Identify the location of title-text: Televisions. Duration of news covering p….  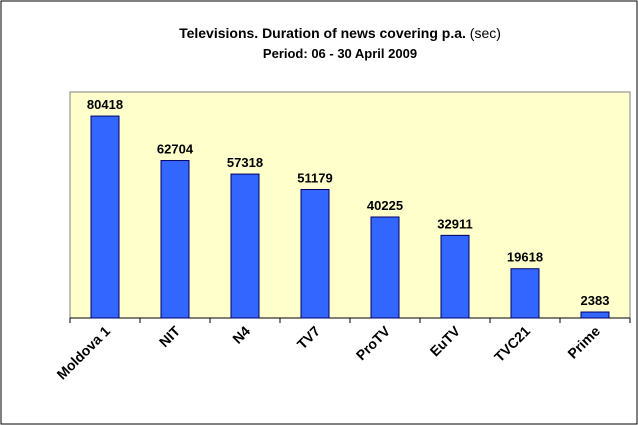
(322, 33).